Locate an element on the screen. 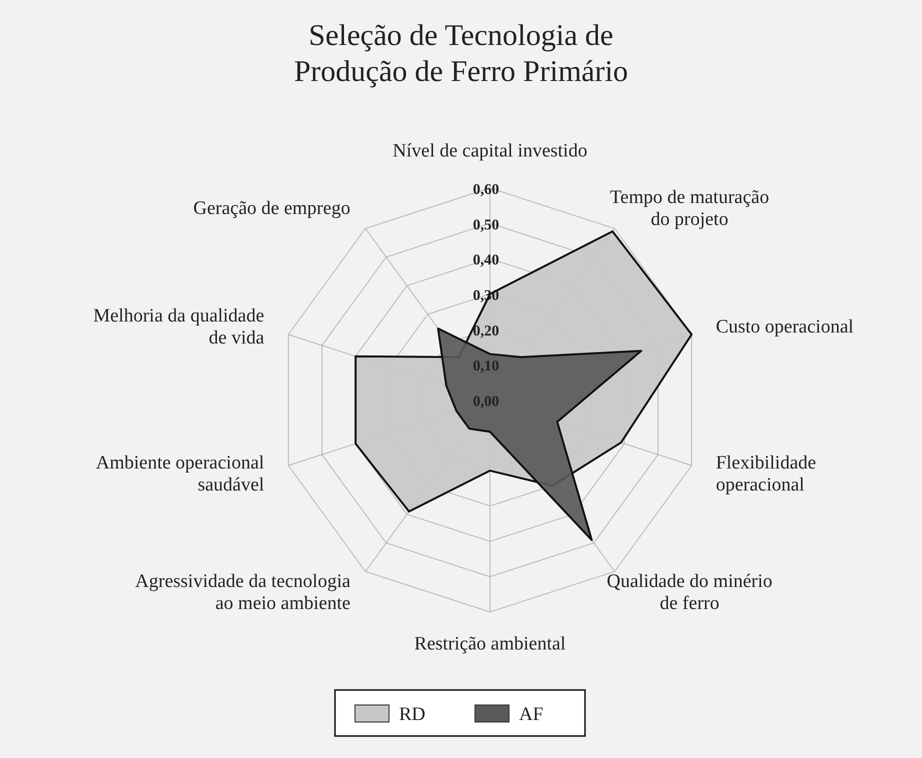 This screenshot has width=922, height=758. spoke-label: Agressividade da tecnologia ao meio ambiente is located at coordinates (243, 592).